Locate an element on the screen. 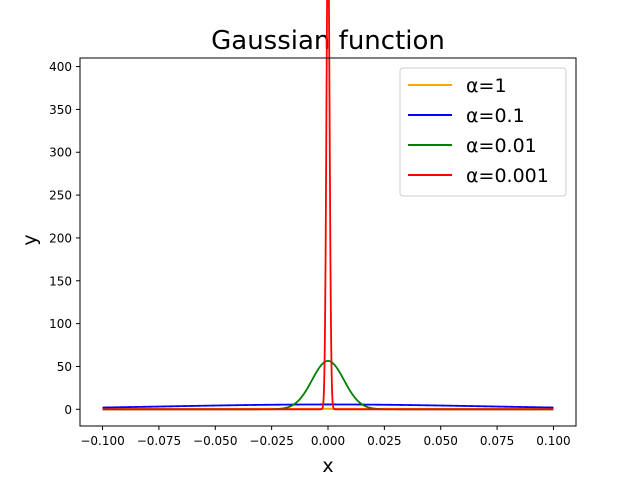 The width and height of the screenshot is (640, 483). y-tick-label: 100 is located at coordinates (60, 324).